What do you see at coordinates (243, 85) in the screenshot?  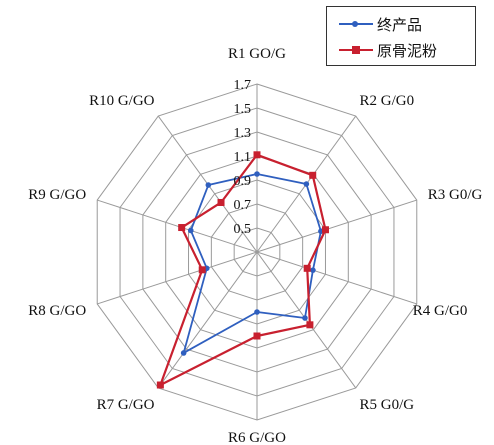 I see `r-tick-label: 1.7` at bounding box center [243, 85].